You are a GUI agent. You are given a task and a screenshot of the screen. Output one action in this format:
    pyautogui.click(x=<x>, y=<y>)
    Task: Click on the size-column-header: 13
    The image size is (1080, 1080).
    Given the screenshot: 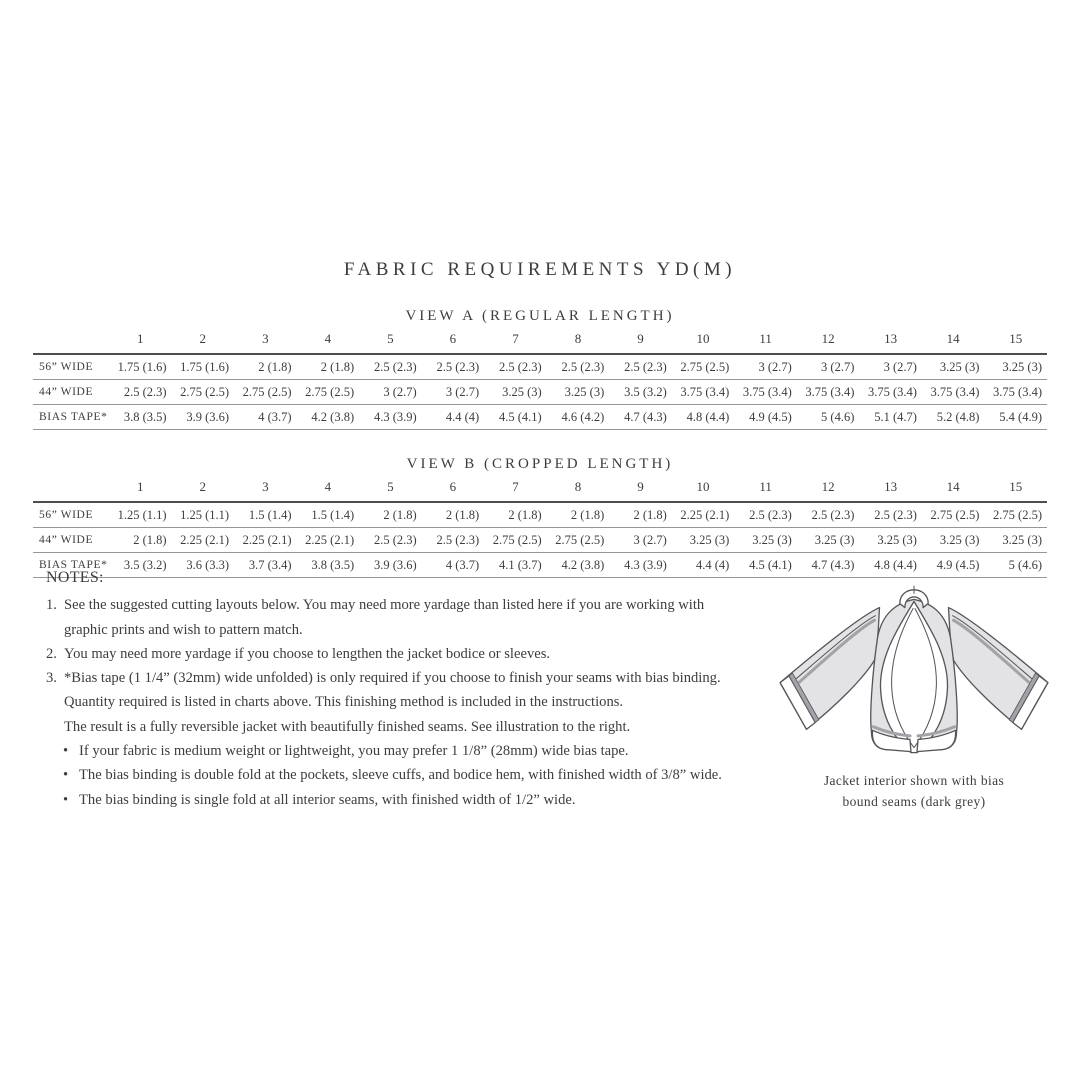 What is the action you would take?
    pyautogui.click(x=891, y=338)
    